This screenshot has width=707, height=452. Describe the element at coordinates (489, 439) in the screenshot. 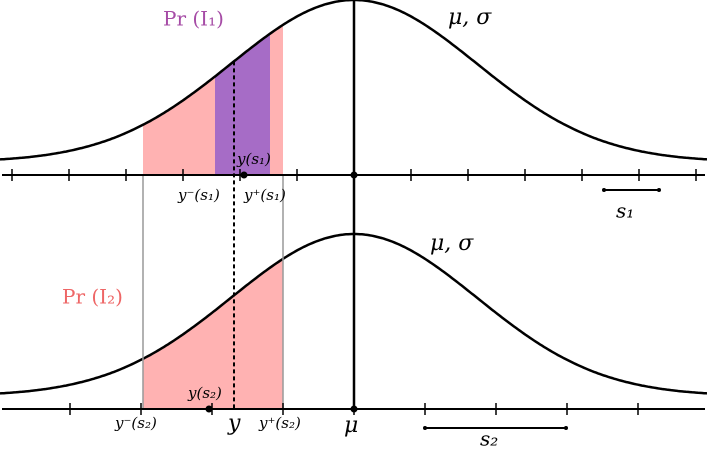

I see `scale-label: s₂` at that location.